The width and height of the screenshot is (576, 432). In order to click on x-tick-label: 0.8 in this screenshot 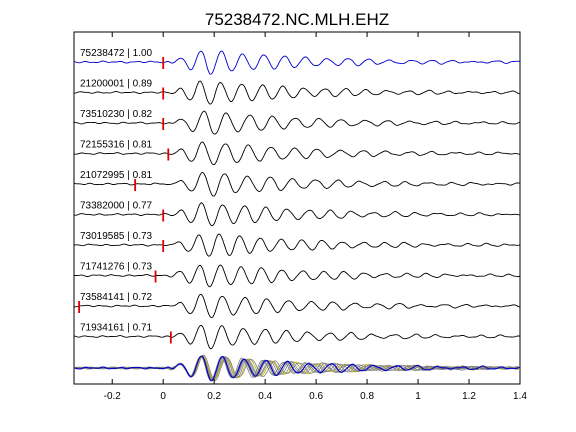, I will do `click(367, 396)`.